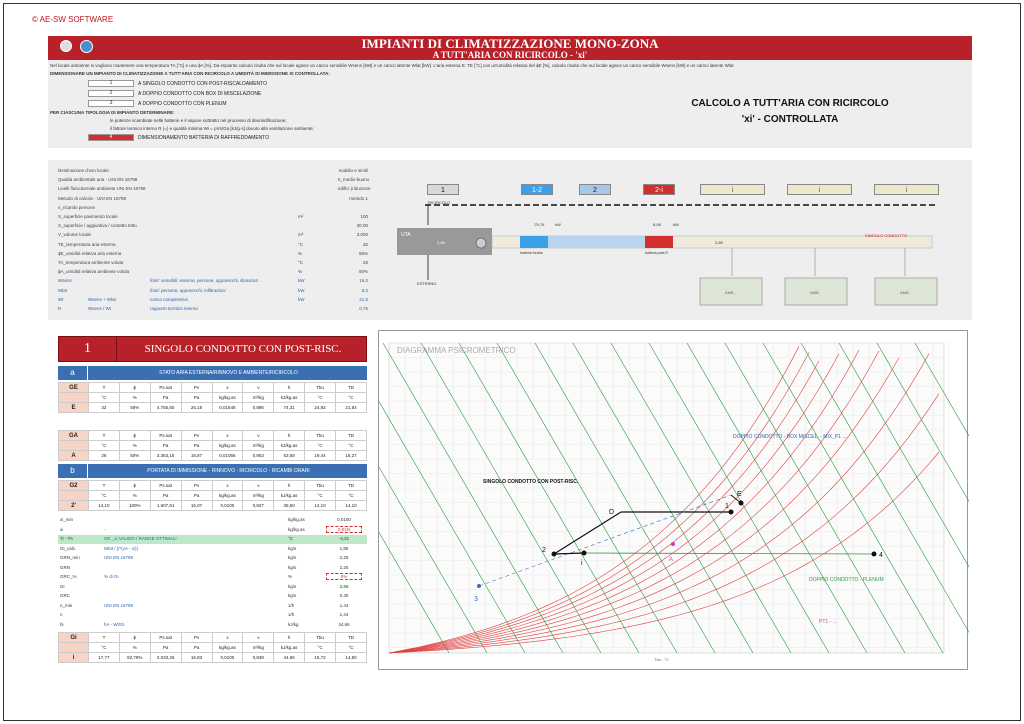 The width and height of the screenshot is (1024, 724). Describe the element at coordinates (344, 624) in the screenshot. I see `calc-value: 44,66` at that location.